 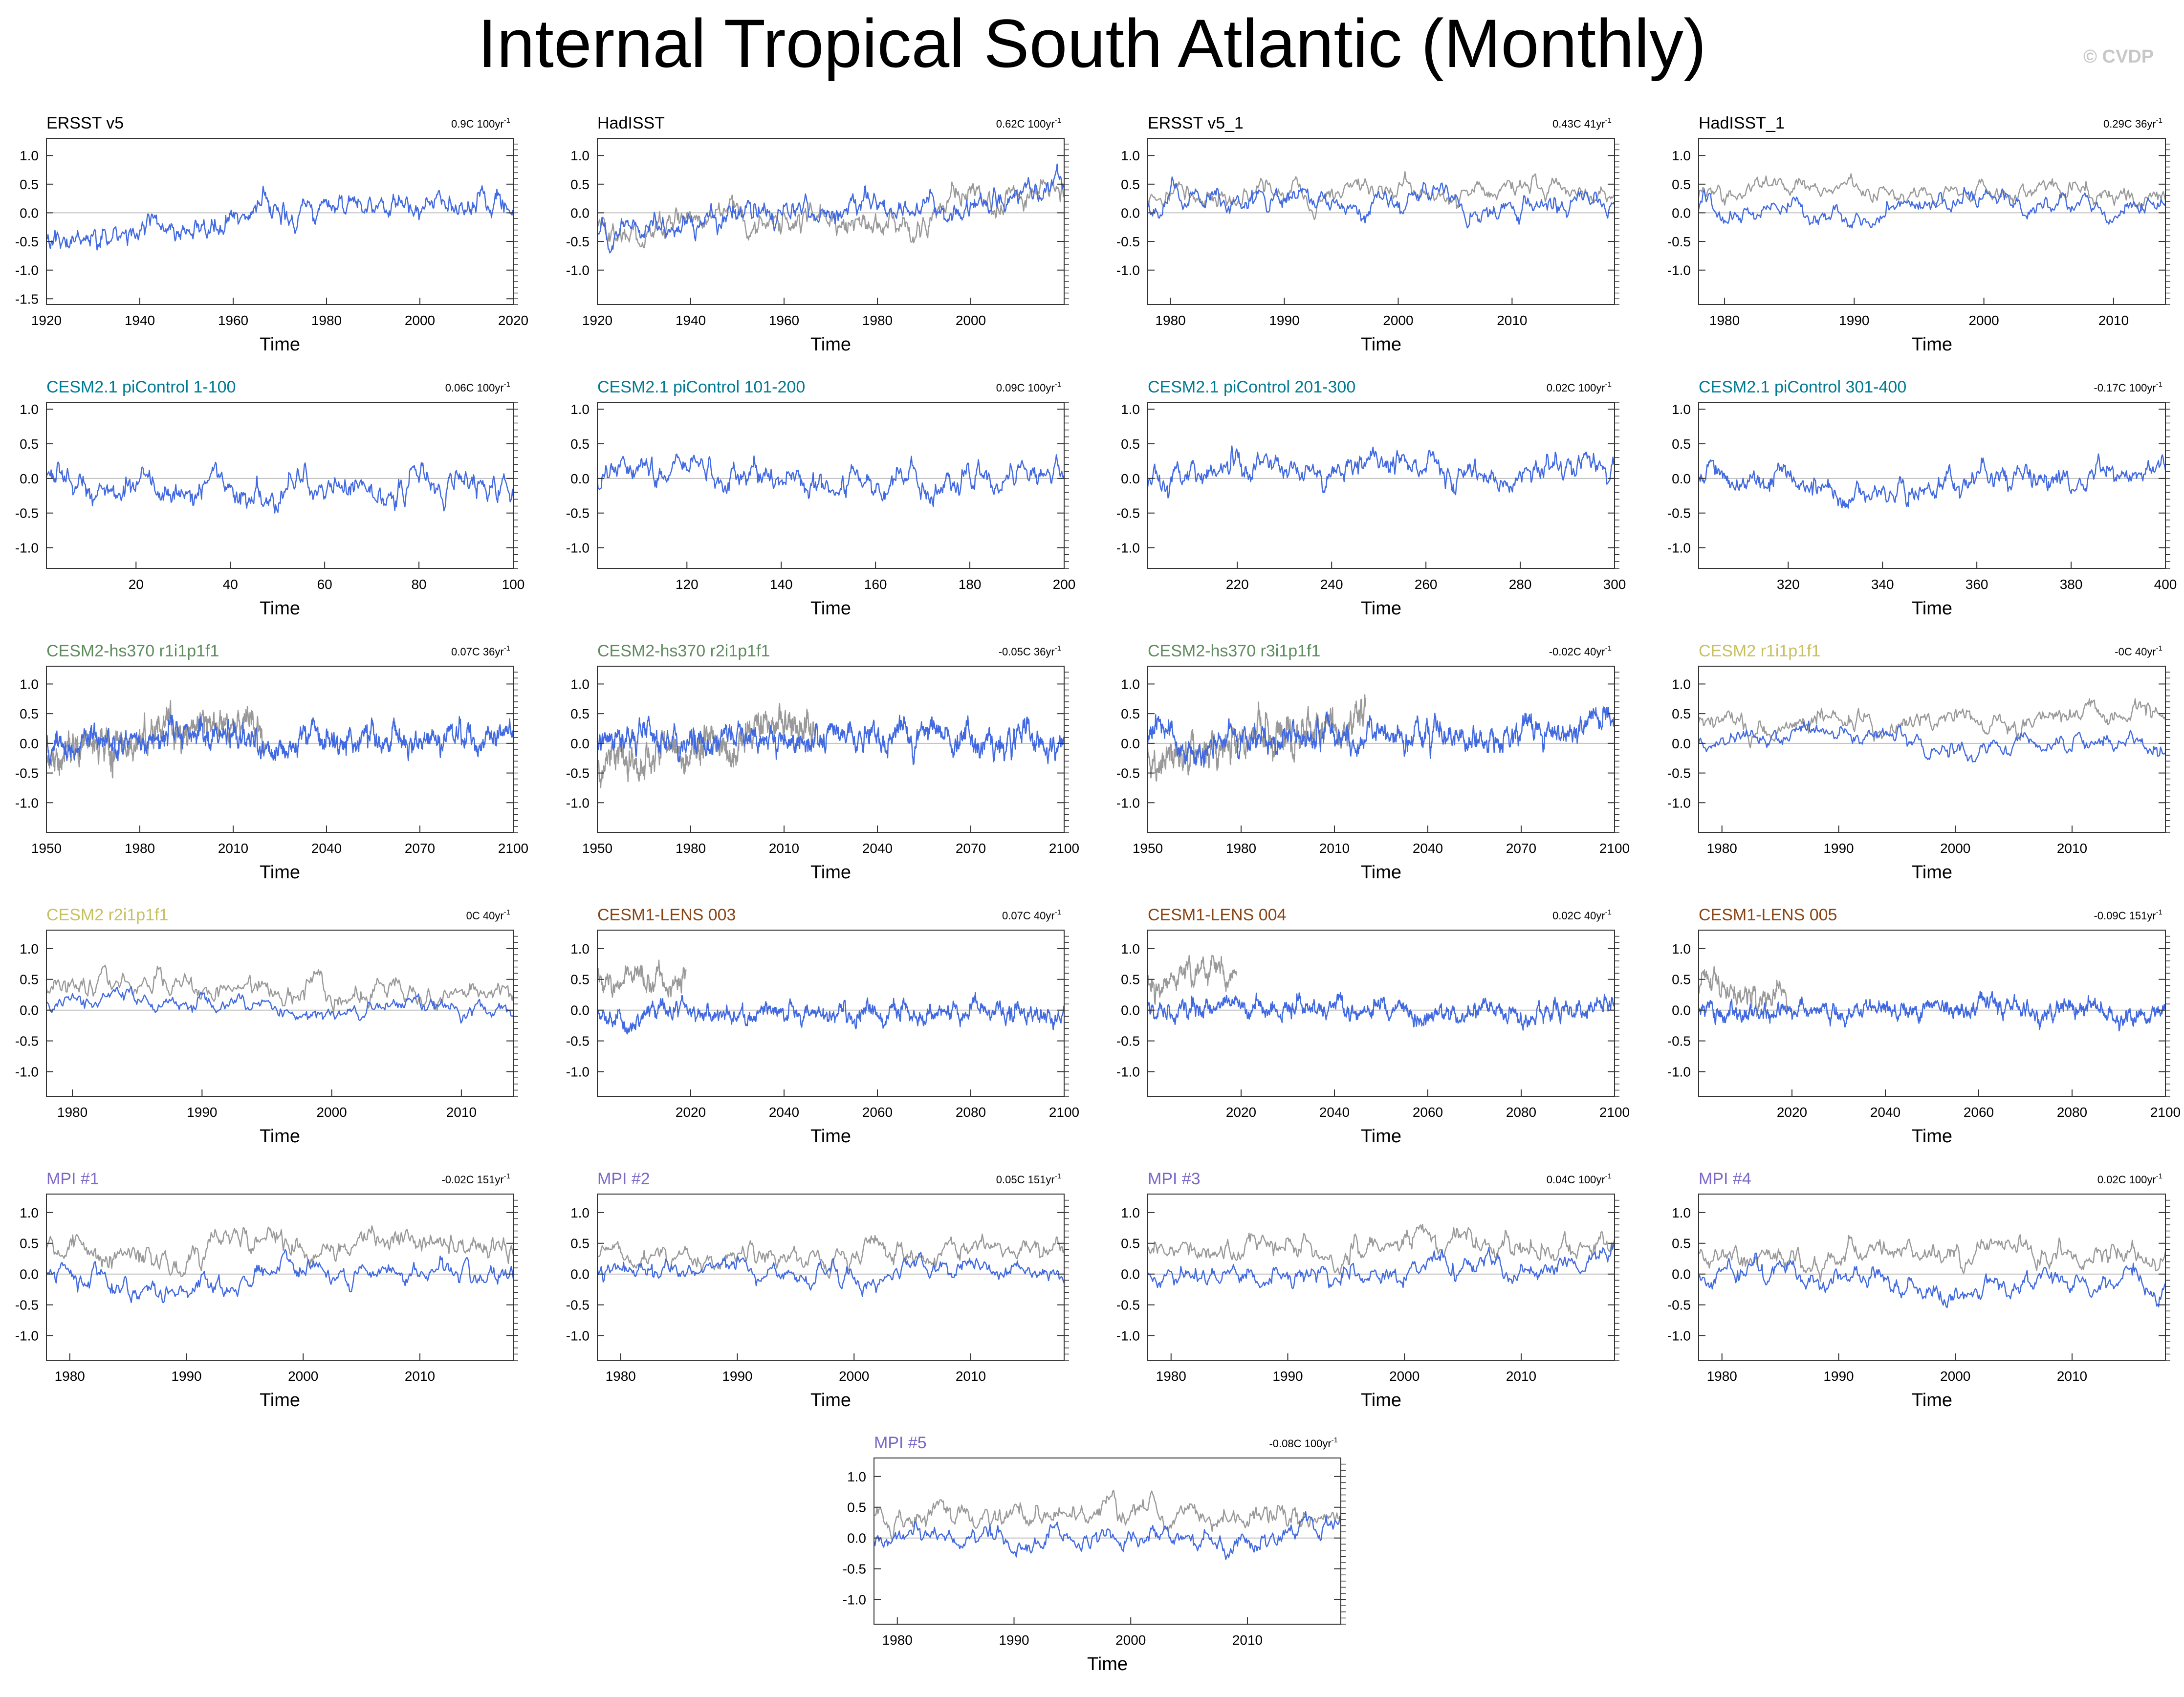 What do you see at coordinates (1196, 123) in the screenshot?
I see `panel-title: ERSST v5_1` at bounding box center [1196, 123].